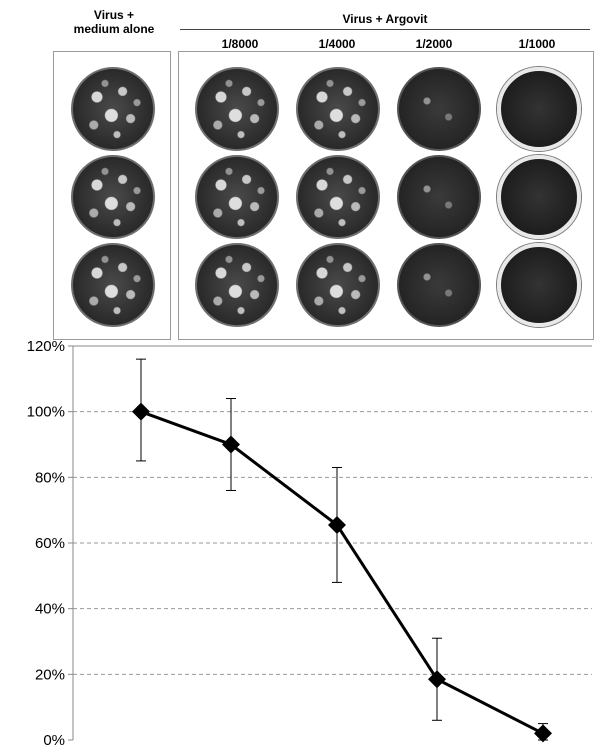 The width and height of the screenshot is (595, 746). Describe the element at coordinates (114, 15) in the screenshot. I see `control-header-line1: Virus +` at that location.